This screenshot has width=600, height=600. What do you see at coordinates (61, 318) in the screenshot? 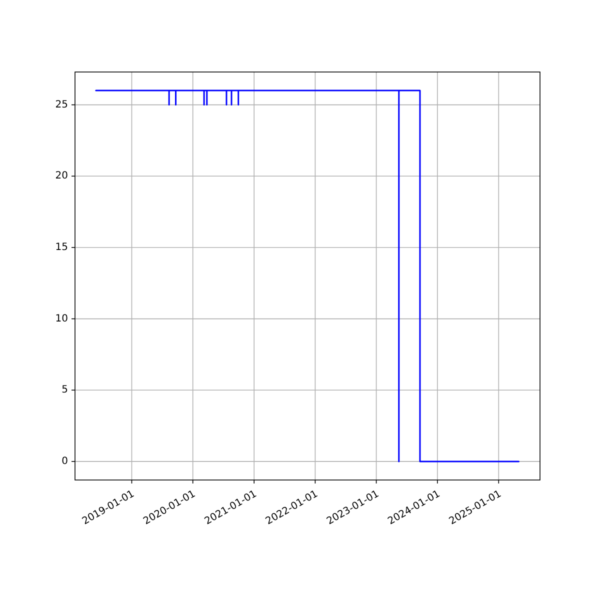
I see `y-tick-label: 10` at bounding box center [61, 318].